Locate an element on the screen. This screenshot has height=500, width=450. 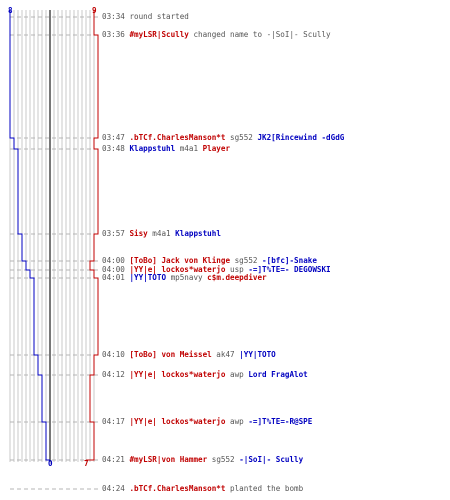
red-player-name: [ToBo] von Meissel is located at coordinates (170, 354).